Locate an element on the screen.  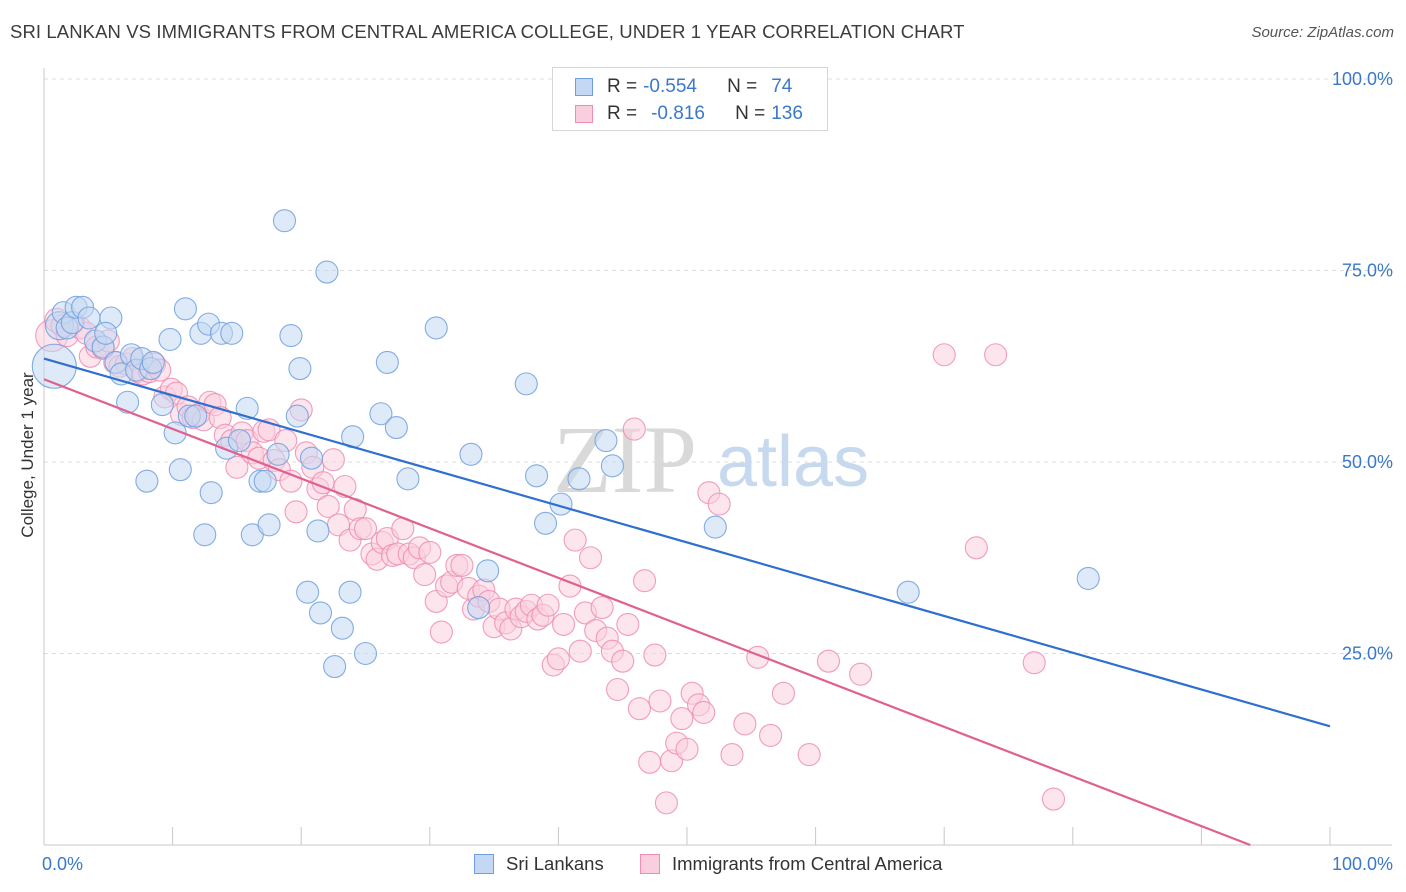
legend-row-sri-lankans: R = -0.554 N = 74 is located at coordinates (683, 87).